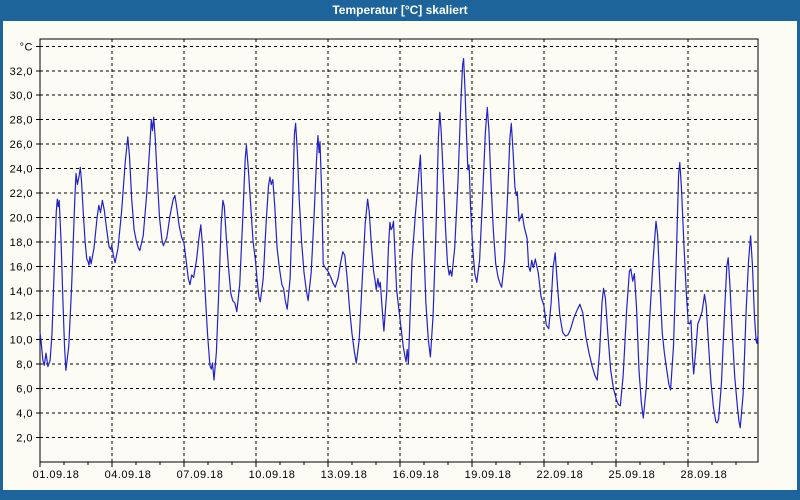  I want to click on y-axis-label: 14,0, so click(21, 292).